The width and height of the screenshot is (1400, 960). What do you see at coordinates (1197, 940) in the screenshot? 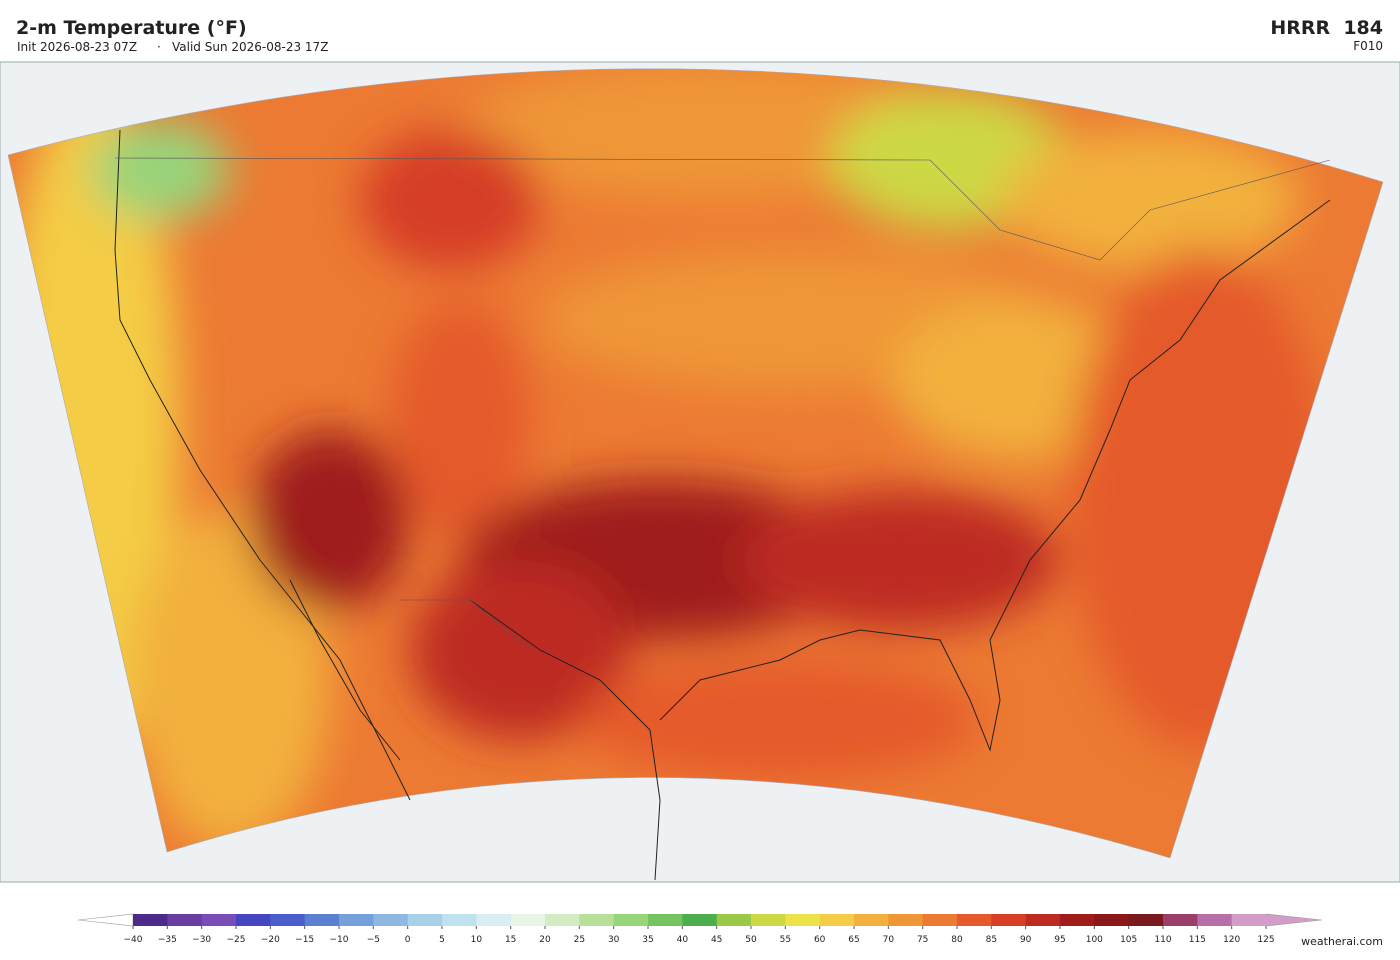
I see `colorbar-tick-label: 115` at bounding box center [1197, 940].